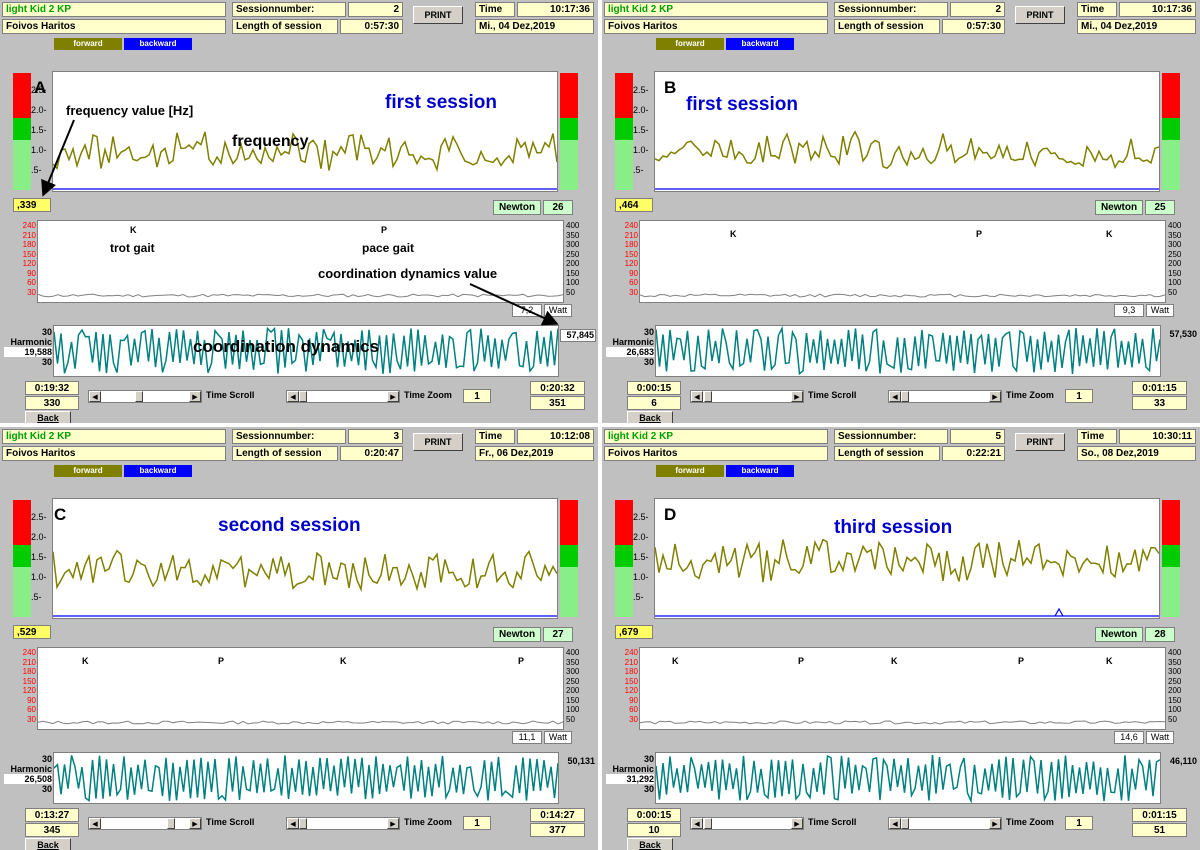  I want to click on gait-marker: K, so click(894, 661).